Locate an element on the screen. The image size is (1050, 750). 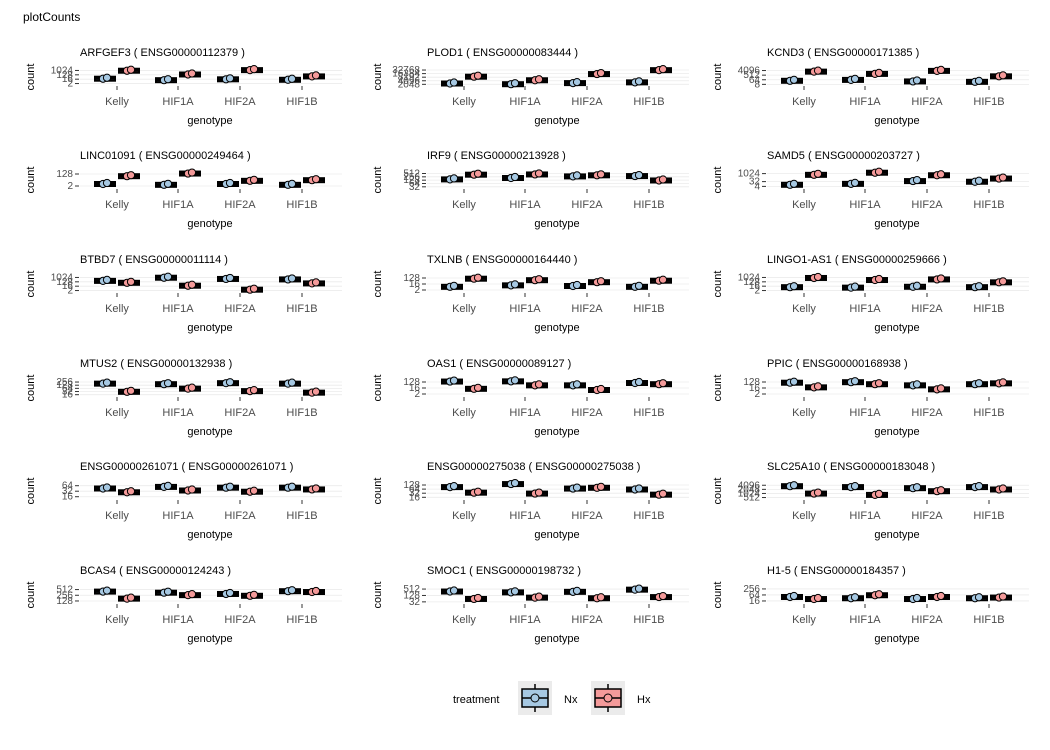
panel-title: OAS1 ( ENSG00000089127 ) is located at coordinates (499, 364).